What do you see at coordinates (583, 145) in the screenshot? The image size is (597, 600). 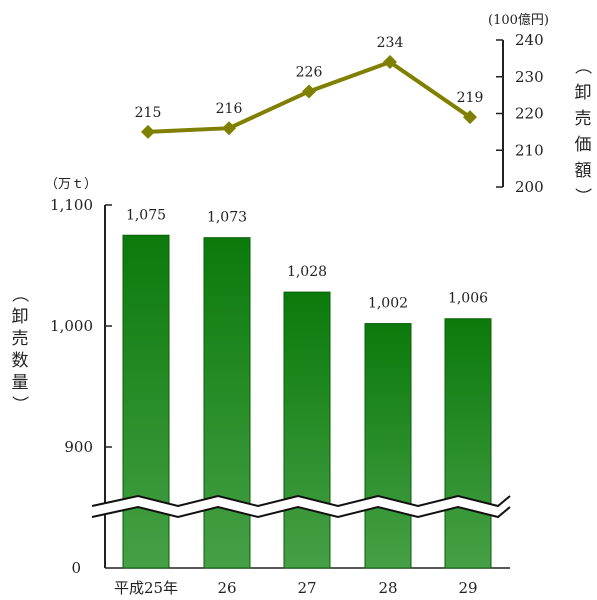 I see `line-y-axis-title-char: 価` at bounding box center [583, 145].